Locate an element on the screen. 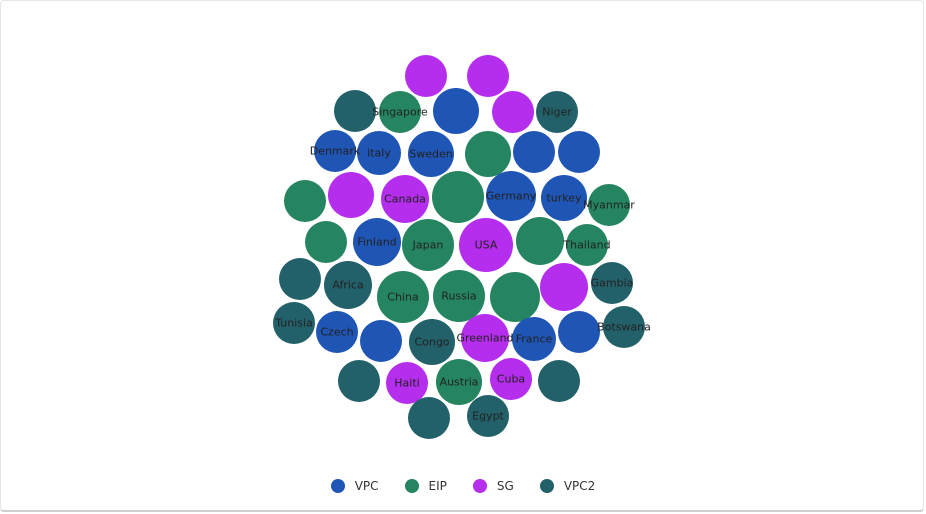 This screenshot has height=514, width=926. bubble-canada is located at coordinates (405, 199).